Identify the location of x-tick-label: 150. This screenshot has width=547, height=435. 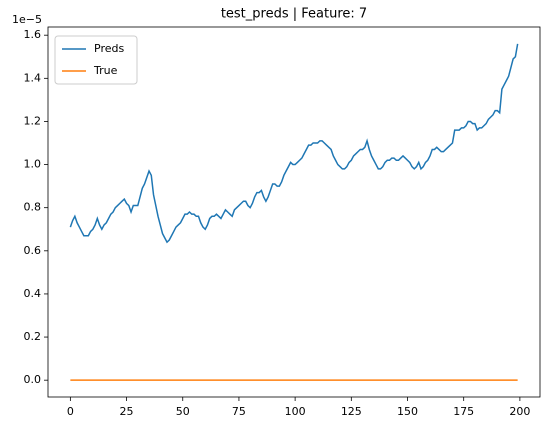
(407, 411).